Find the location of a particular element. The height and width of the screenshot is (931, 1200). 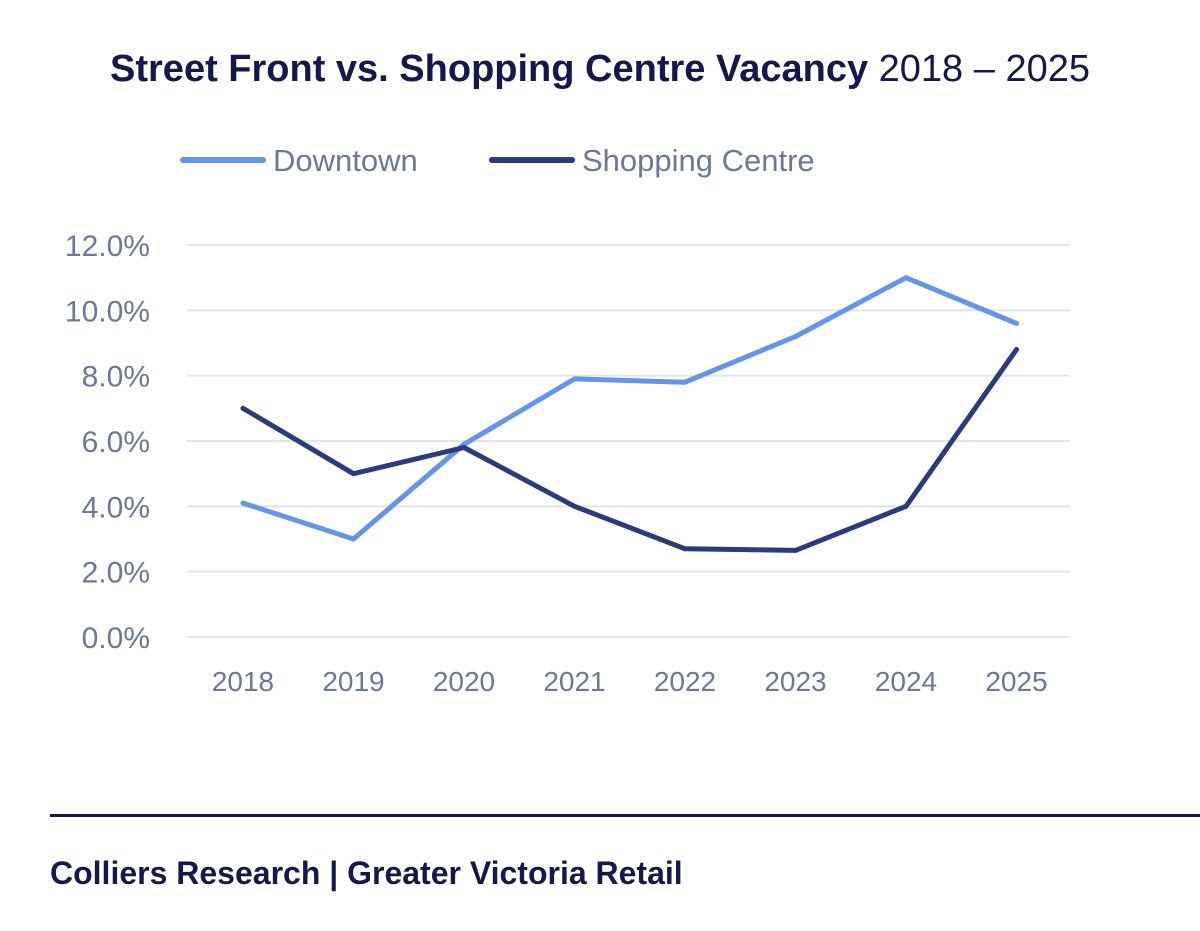

chart-title-main: Street Front vs. Shopping Centre Vacancy is located at coordinates (489, 69).